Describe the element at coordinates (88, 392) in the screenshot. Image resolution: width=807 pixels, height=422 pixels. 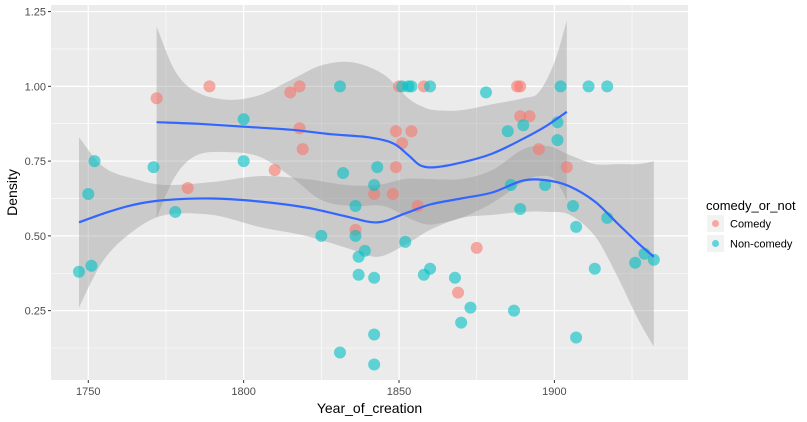
I see `x-tick-label: 1750` at that location.